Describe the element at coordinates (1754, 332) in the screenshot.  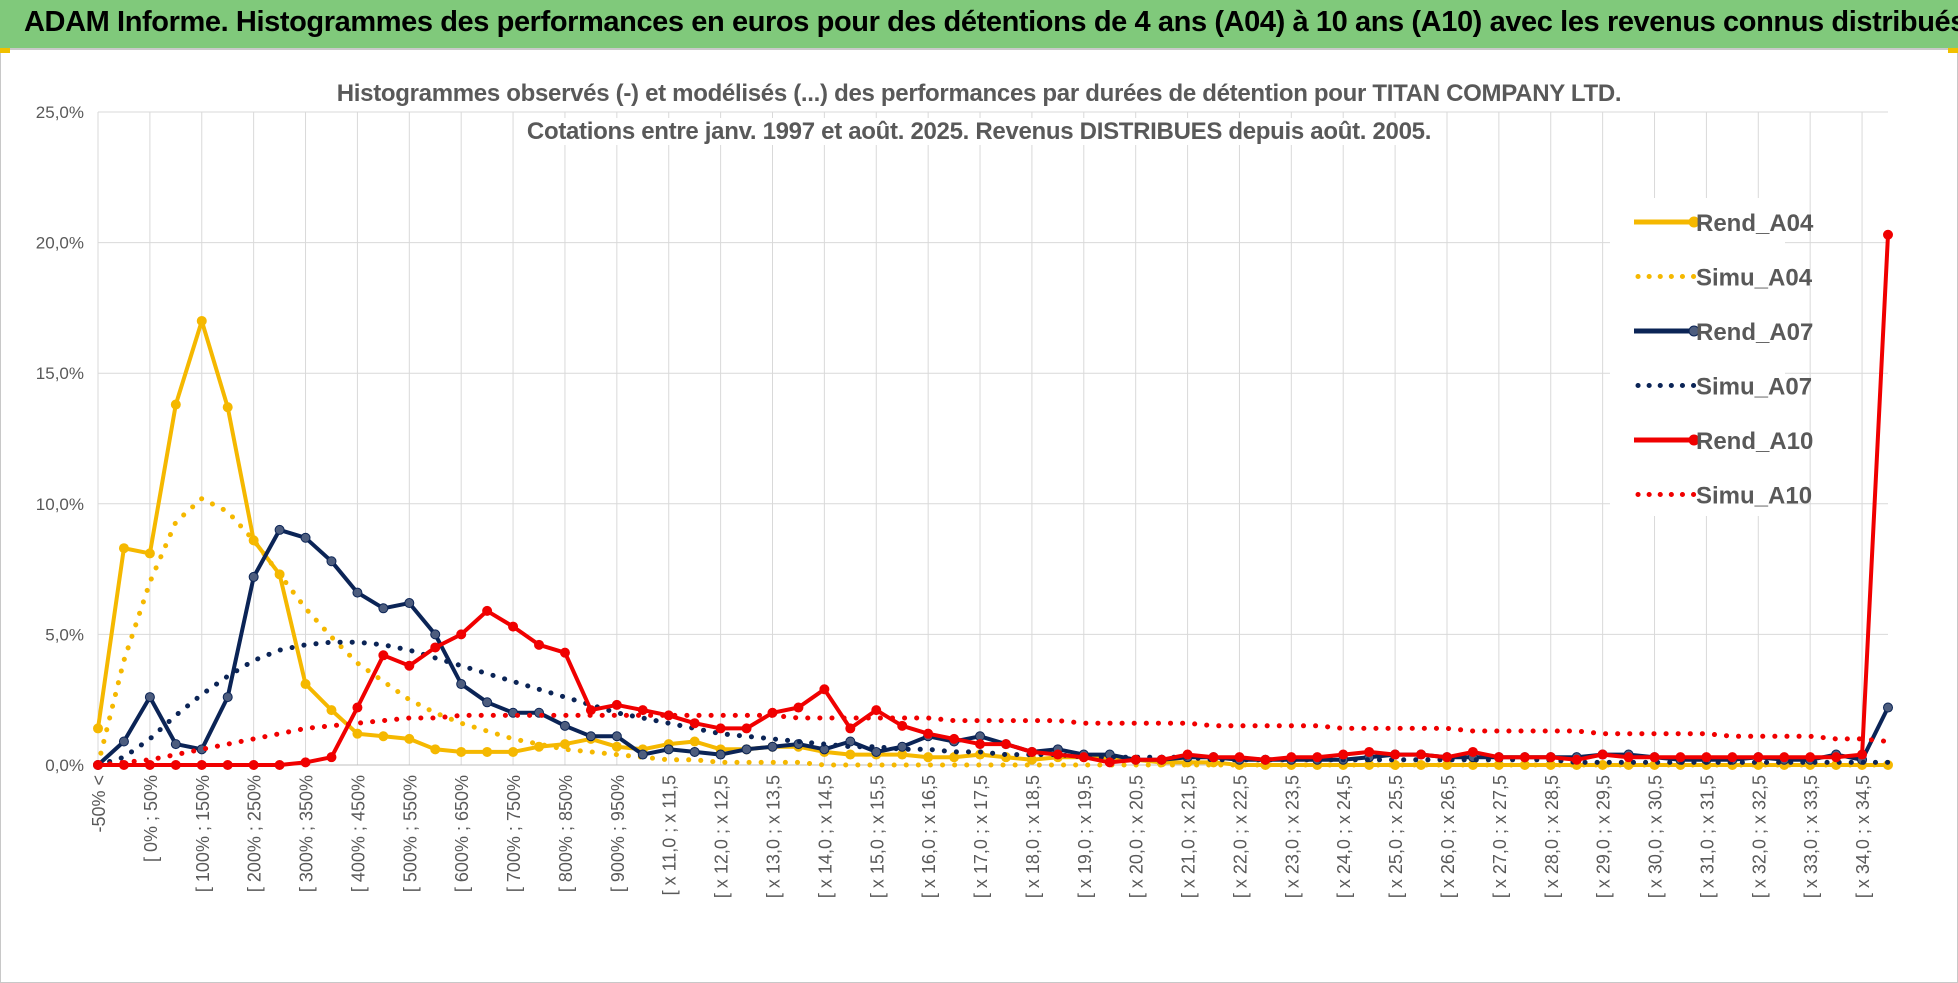
I see `legend-label: Rend_A07` at that location.